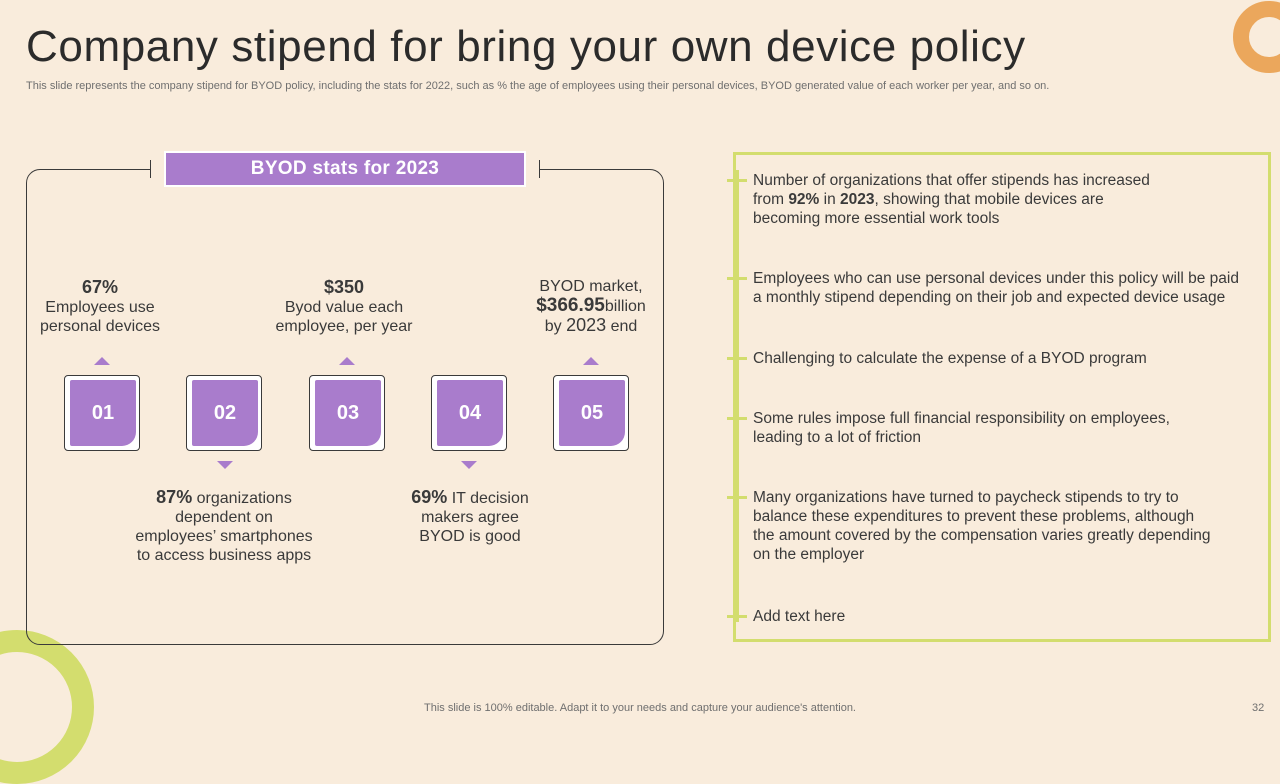 This screenshot has width=1280, height=784. I want to click on policy-point-1-year: 2023, so click(857, 199).